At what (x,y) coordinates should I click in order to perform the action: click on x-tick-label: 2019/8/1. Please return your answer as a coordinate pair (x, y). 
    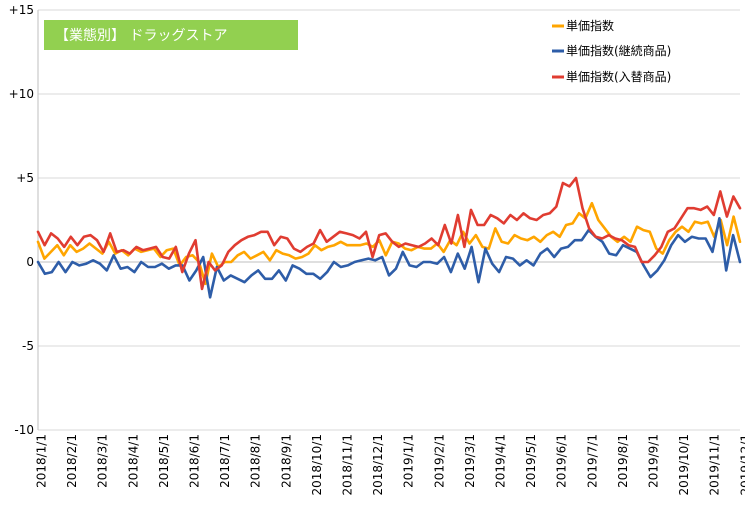
    Looking at the image, I should click on (623, 461).